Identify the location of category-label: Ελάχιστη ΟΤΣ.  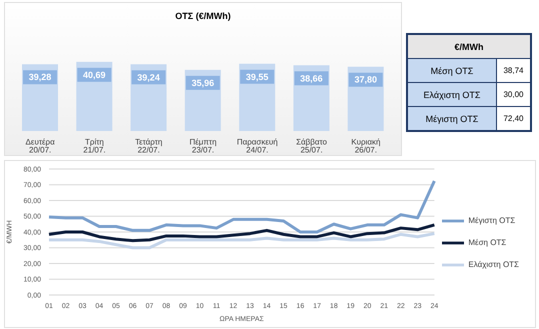
(451, 94).